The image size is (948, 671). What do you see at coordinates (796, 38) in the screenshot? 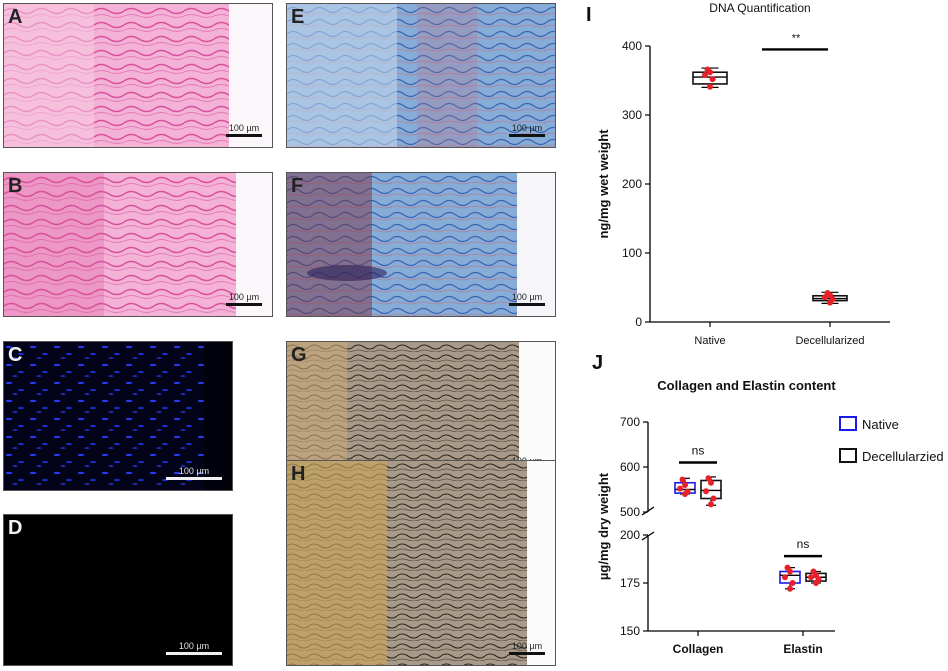
I see `significance-label: **` at bounding box center [796, 38].